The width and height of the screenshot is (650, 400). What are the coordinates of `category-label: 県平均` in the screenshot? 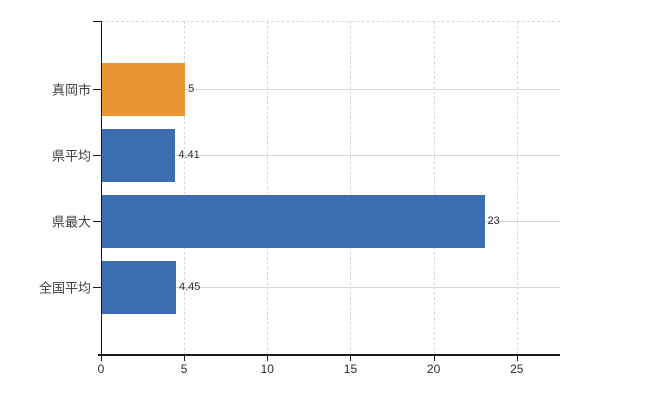 It's located at (71, 156).